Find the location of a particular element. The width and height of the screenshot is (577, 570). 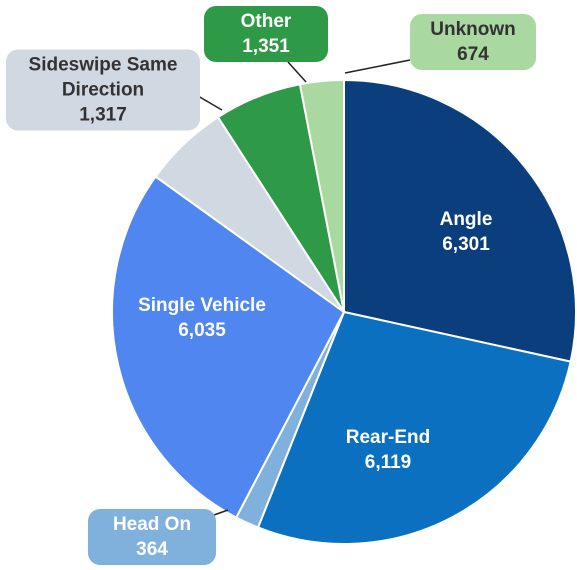

slice-label: Angle 6,301 is located at coordinates (466, 232).